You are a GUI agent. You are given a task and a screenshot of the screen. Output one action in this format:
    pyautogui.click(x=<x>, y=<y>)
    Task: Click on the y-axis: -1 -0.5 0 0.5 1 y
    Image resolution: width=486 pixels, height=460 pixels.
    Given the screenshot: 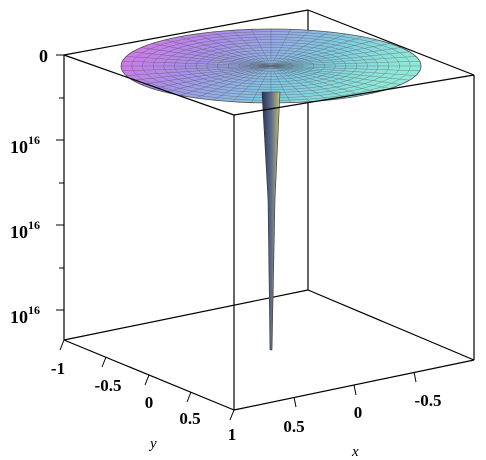 What is the action you would take?
    pyautogui.click(x=144, y=395)
    